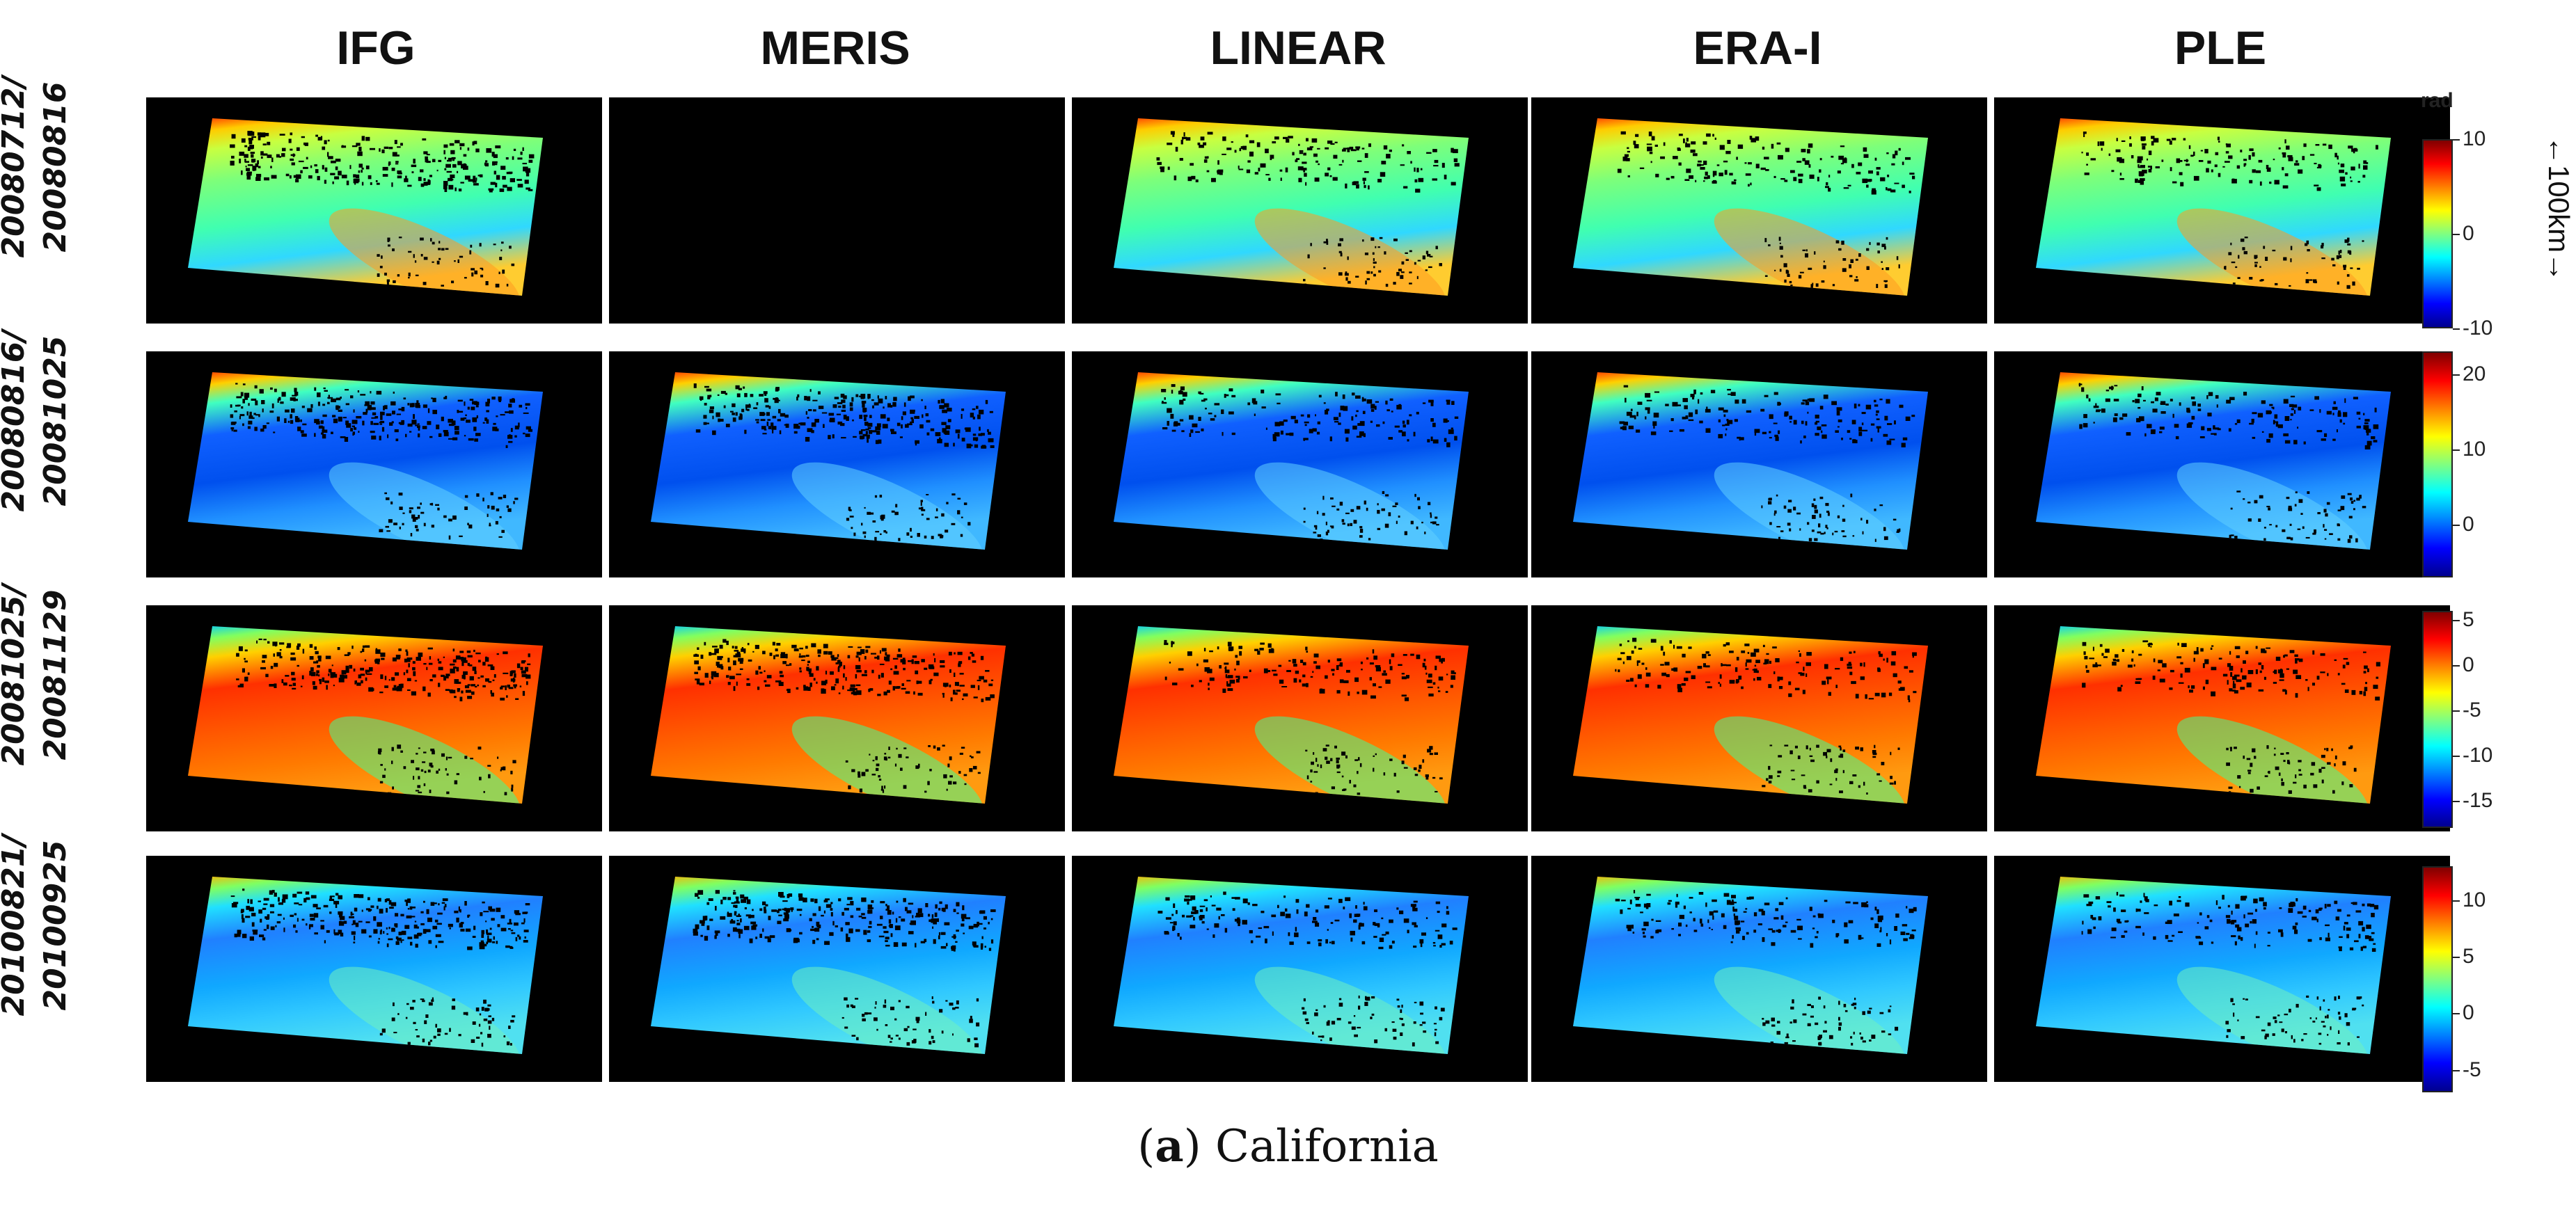  Describe the element at coordinates (55, 167) in the screenshot. I see `row-label-1-line2: 20080816` at that location.